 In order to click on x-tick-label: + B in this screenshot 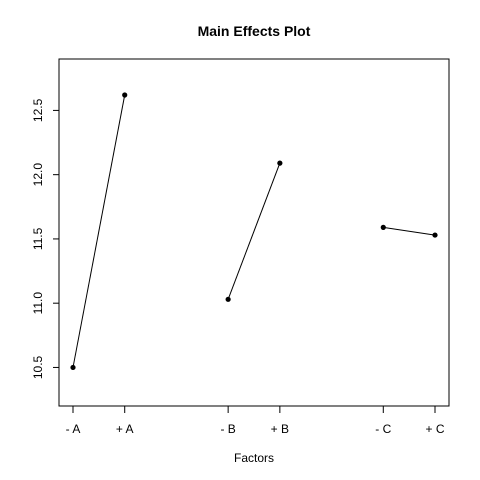, I will do `click(280, 429)`.